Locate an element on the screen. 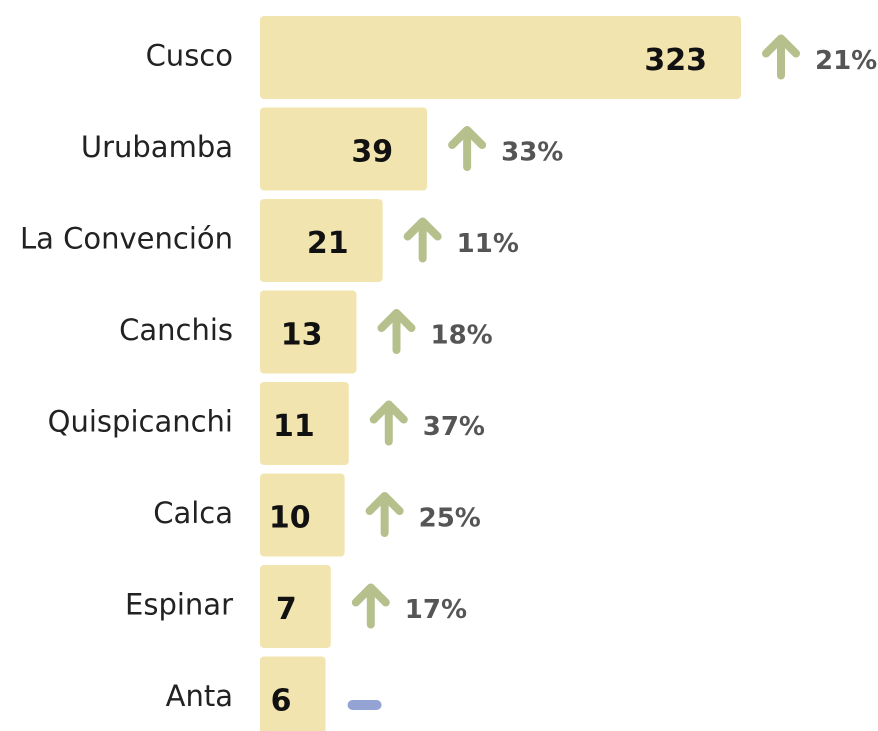 This screenshot has width=878, height=731. change-label: 11% is located at coordinates (488, 244).